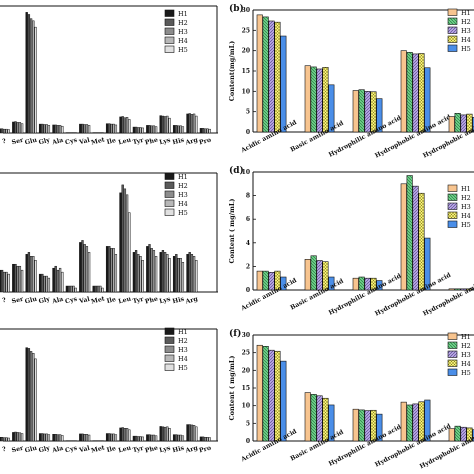 The height and width of the screenshot is (474, 474). What do you see at coordinates (232, 387) in the screenshot?
I see `y-axis-label: Content ( mg/mL)` at bounding box center [232, 387].